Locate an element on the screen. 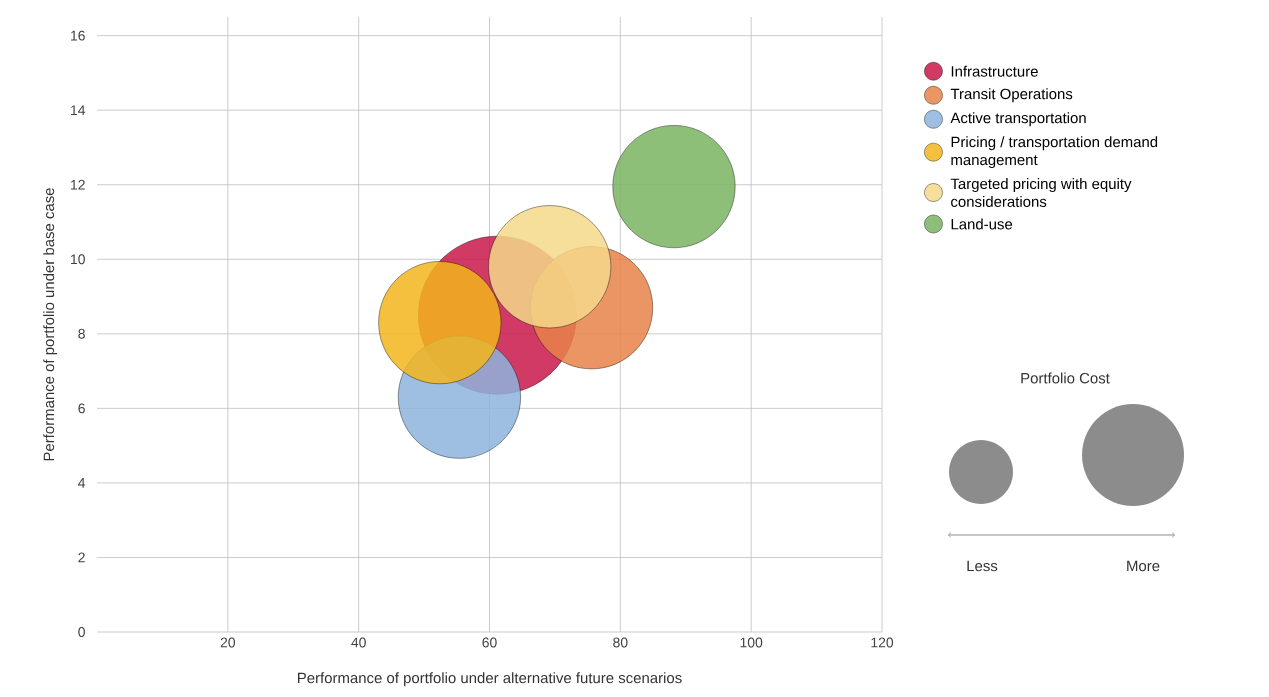 The image size is (1269, 697). y-tick-label: 4 is located at coordinates (82, 483).